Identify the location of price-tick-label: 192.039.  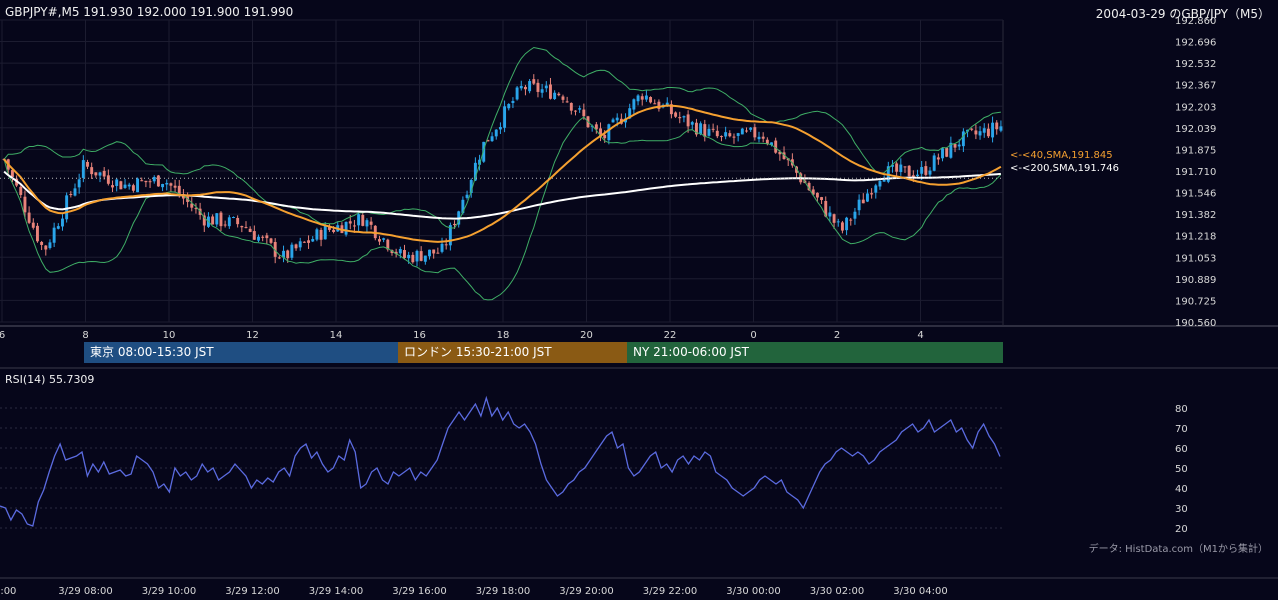
(1195, 129).